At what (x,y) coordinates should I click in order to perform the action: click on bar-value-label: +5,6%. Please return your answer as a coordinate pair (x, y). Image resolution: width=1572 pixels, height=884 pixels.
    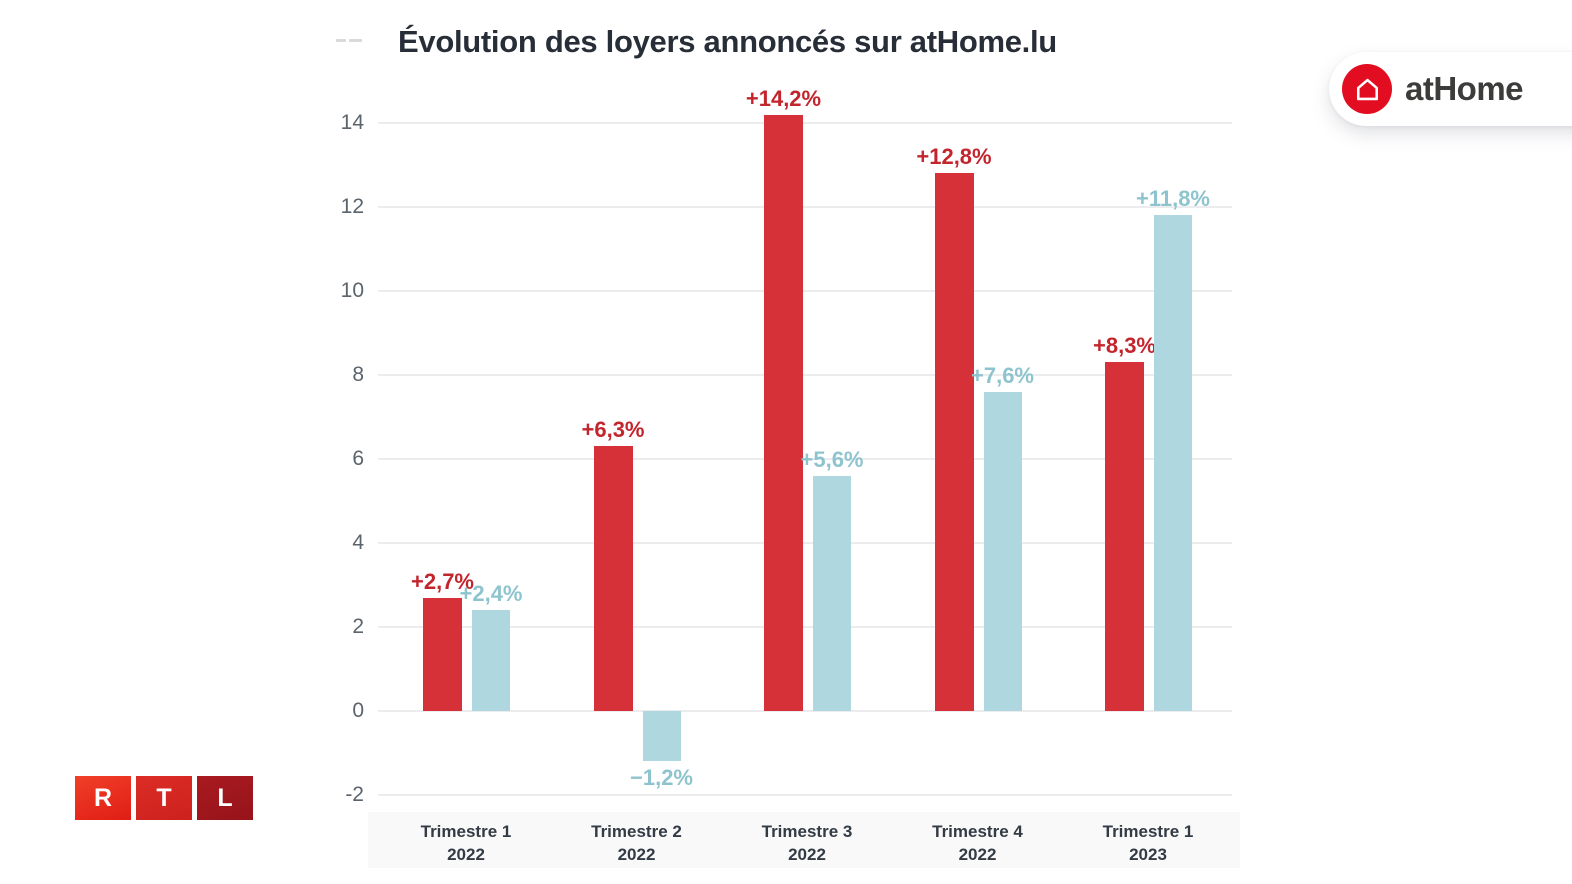
    Looking at the image, I should click on (832, 459).